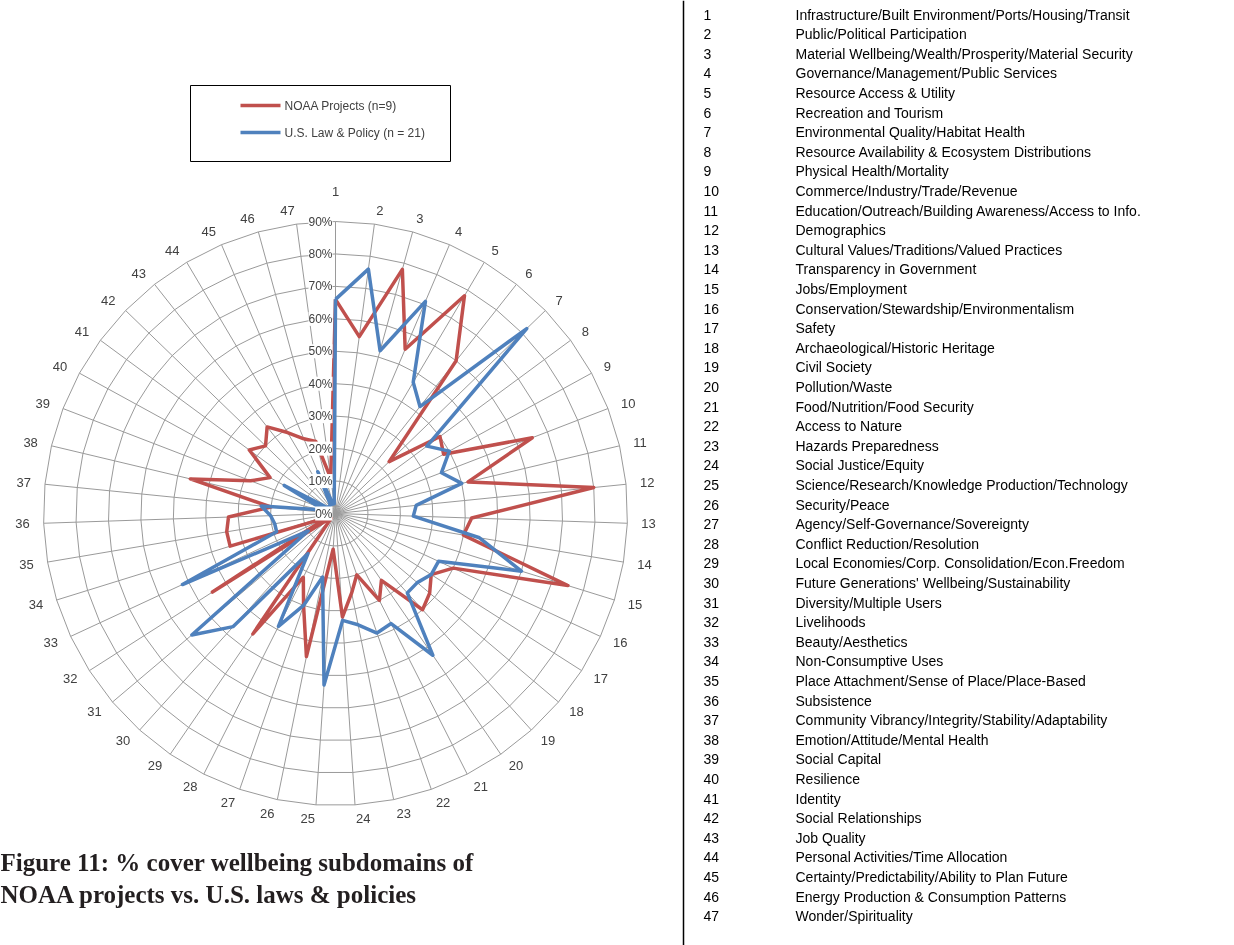 The width and height of the screenshot is (1234, 945). Describe the element at coordinates (711, 484) in the screenshot. I see `category-label: 25` at that location.